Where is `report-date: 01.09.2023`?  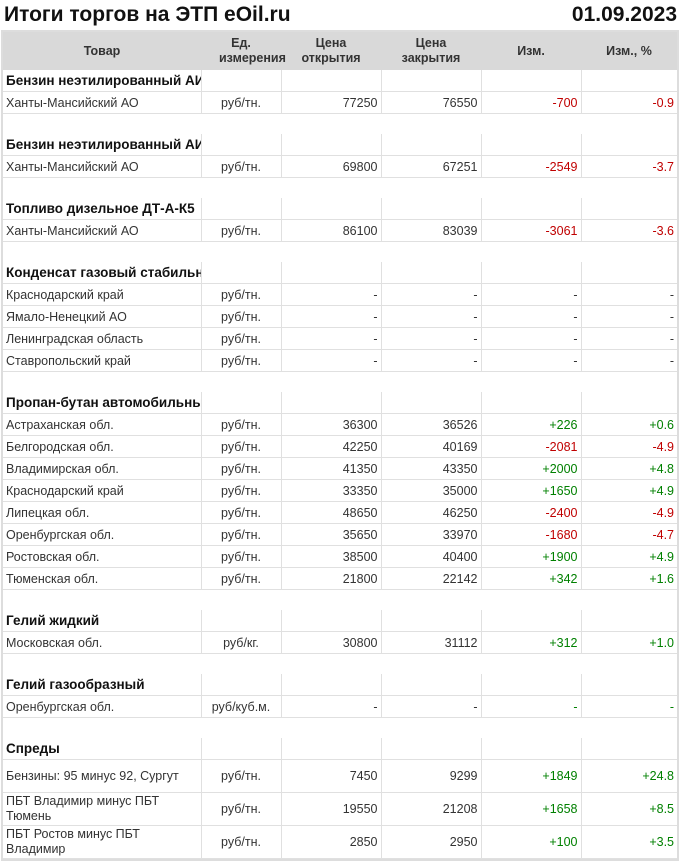 report-date: 01.09.2023 is located at coordinates (624, 14).